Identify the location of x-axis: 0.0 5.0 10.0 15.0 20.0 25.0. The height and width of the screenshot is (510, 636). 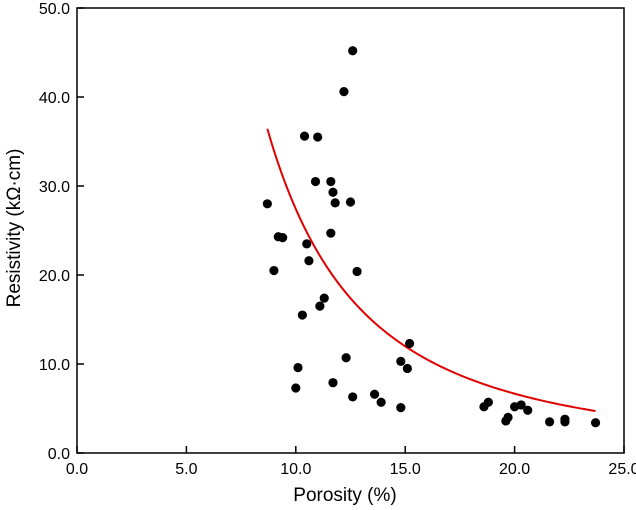
(351, 462).